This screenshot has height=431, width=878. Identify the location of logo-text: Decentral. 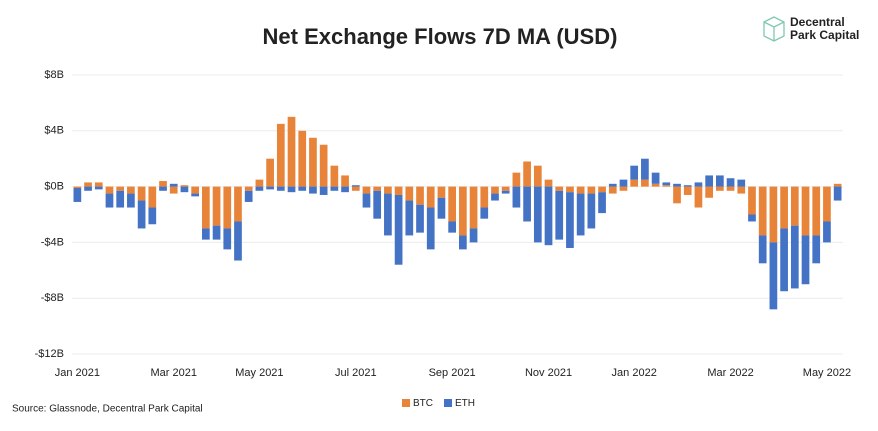
(817, 22).